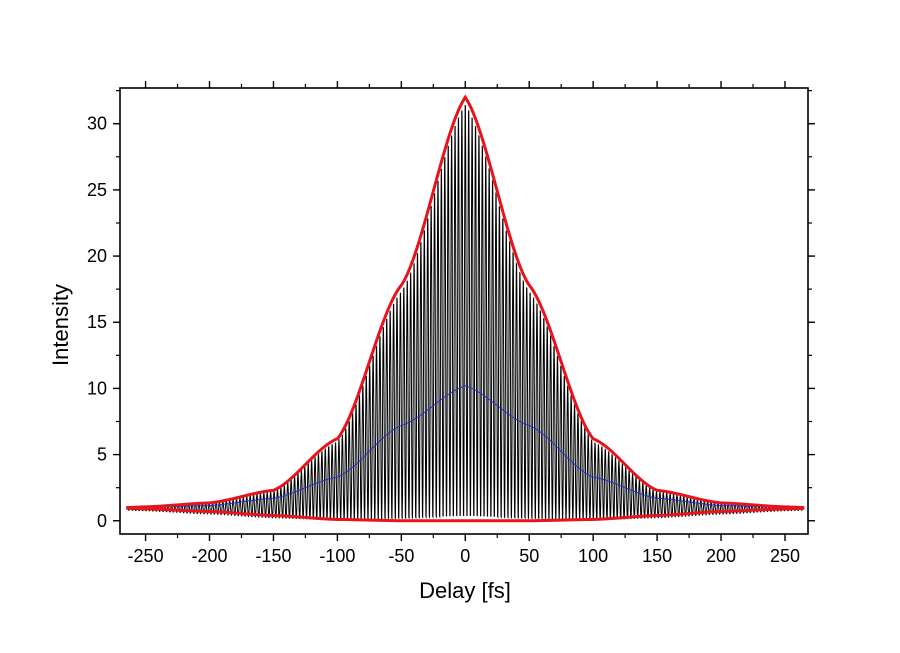 The image size is (900, 653). What do you see at coordinates (60, 325) in the screenshot?
I see `y-axis-label: Intensity` at bounding box center [60, 325].